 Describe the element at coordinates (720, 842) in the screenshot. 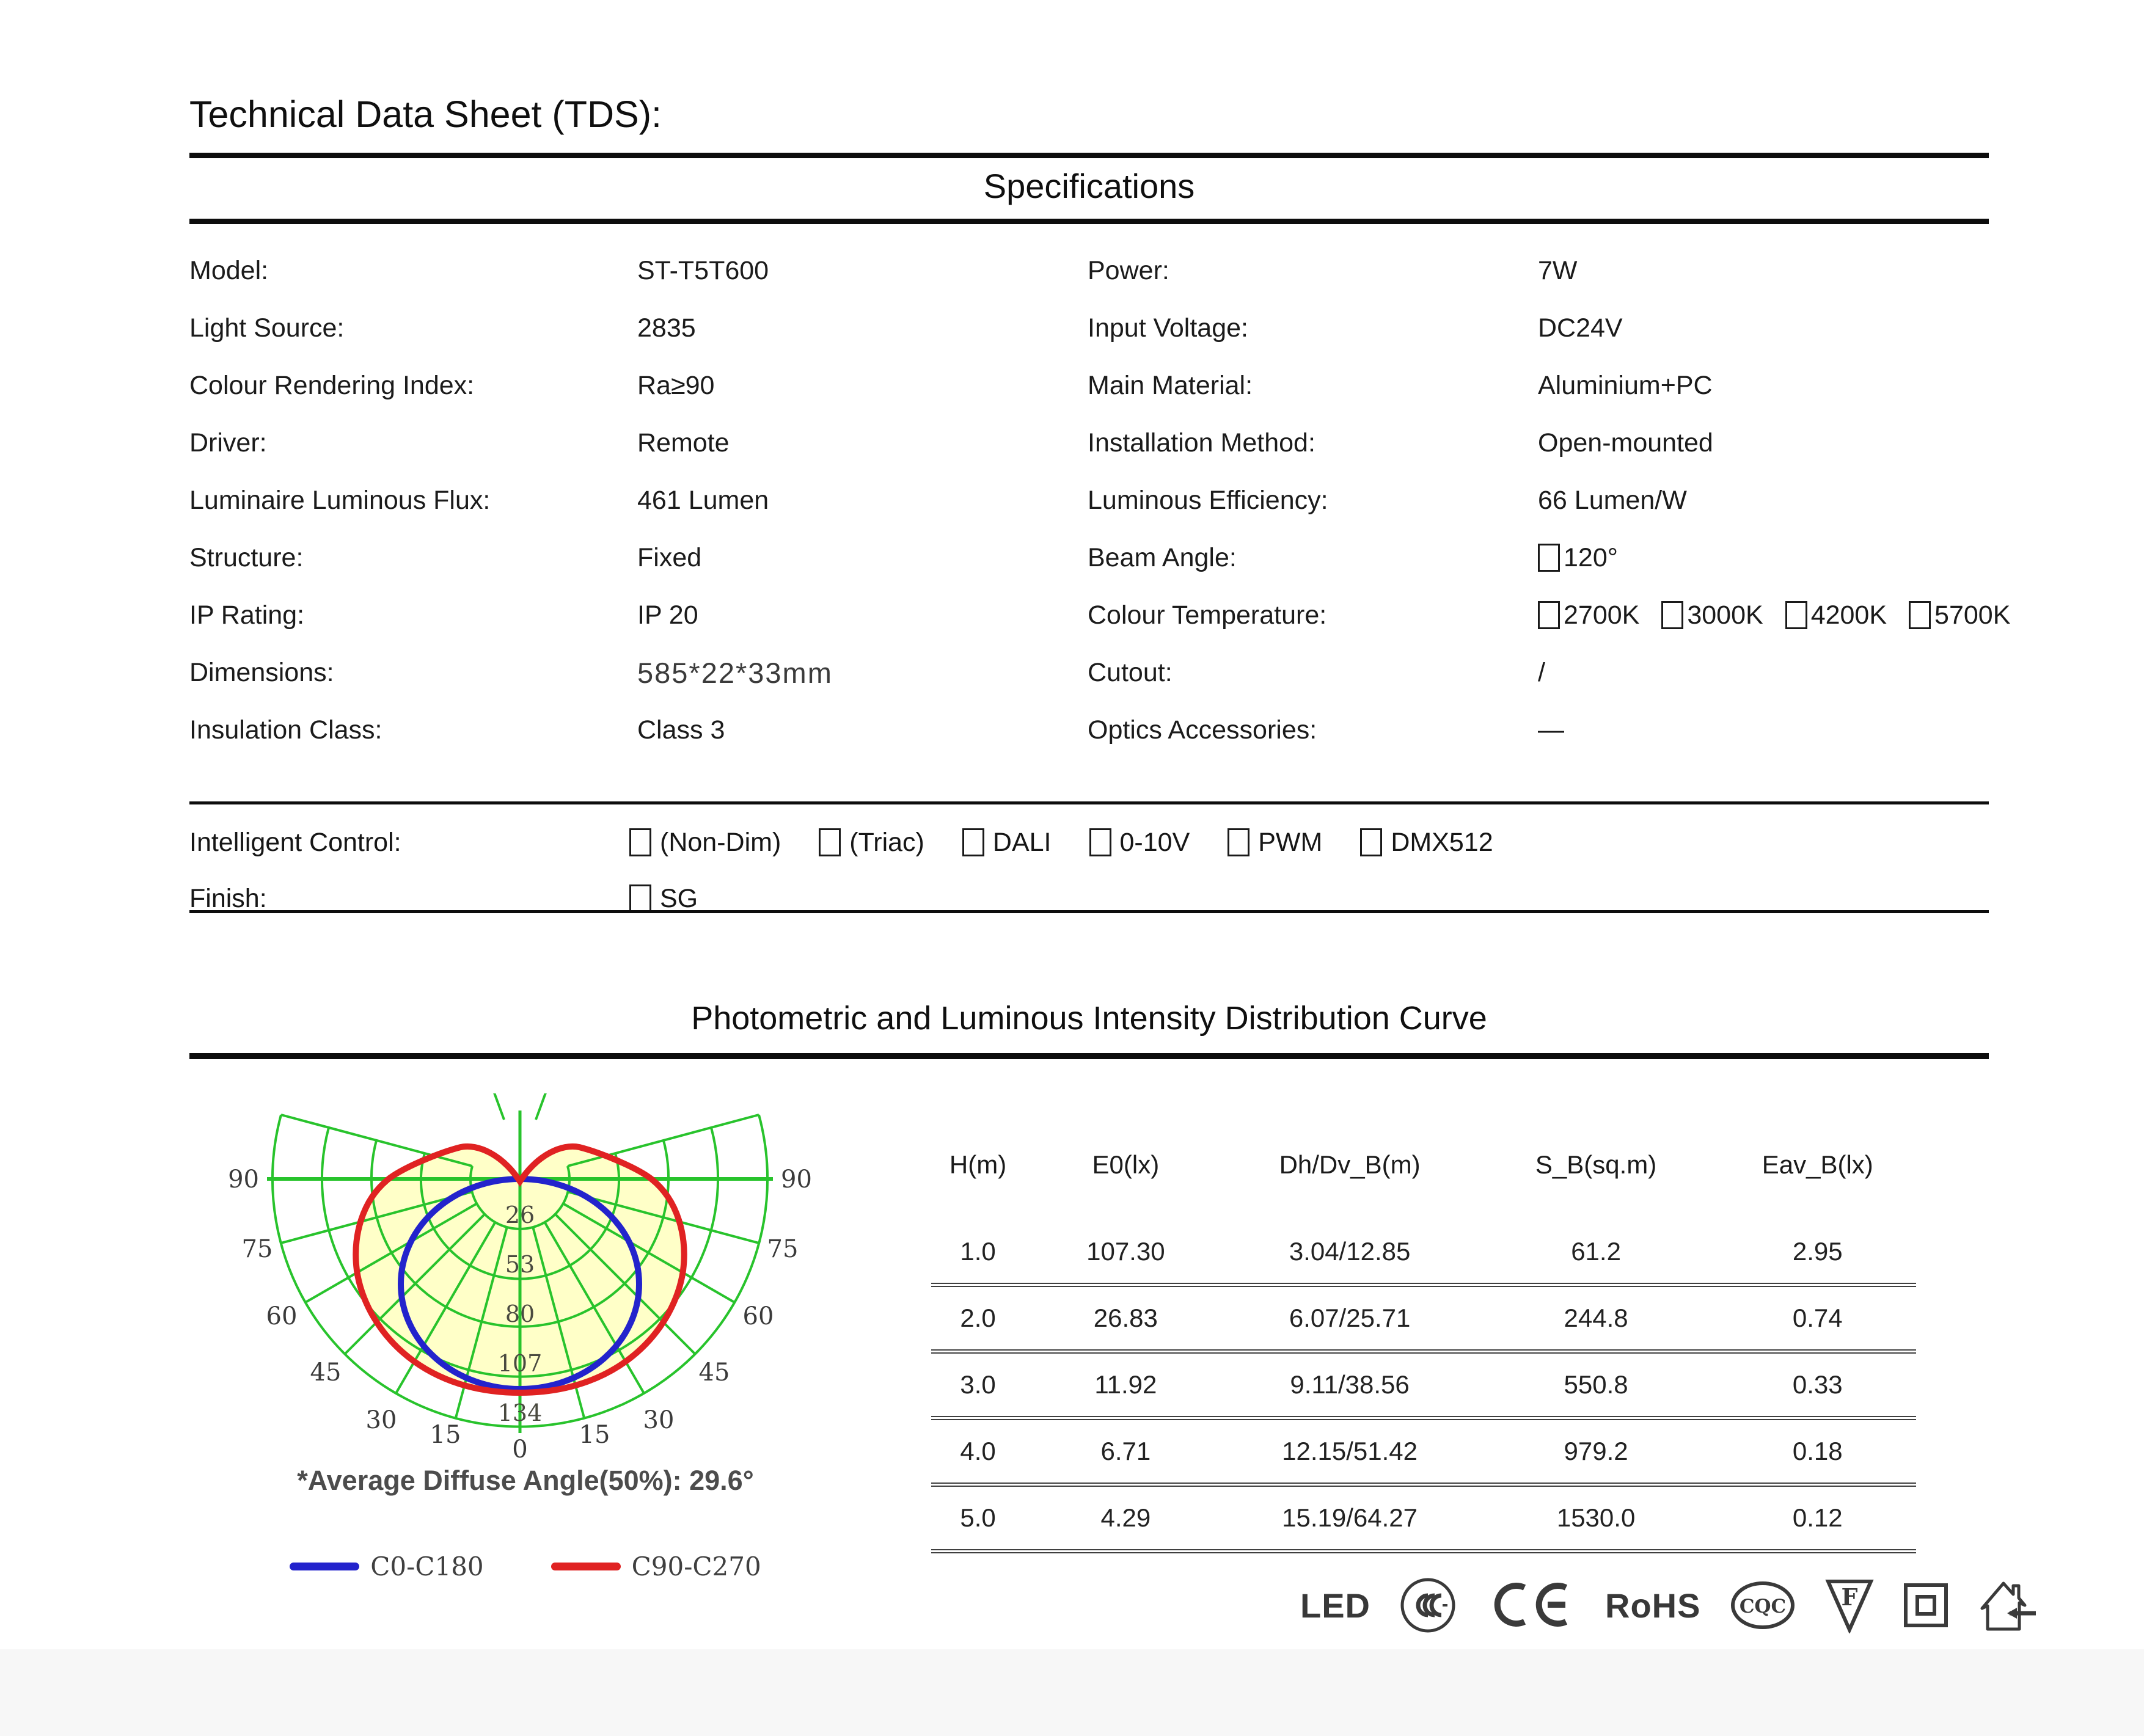

I see `non-dim-option: (Non-Dim)` at that location.